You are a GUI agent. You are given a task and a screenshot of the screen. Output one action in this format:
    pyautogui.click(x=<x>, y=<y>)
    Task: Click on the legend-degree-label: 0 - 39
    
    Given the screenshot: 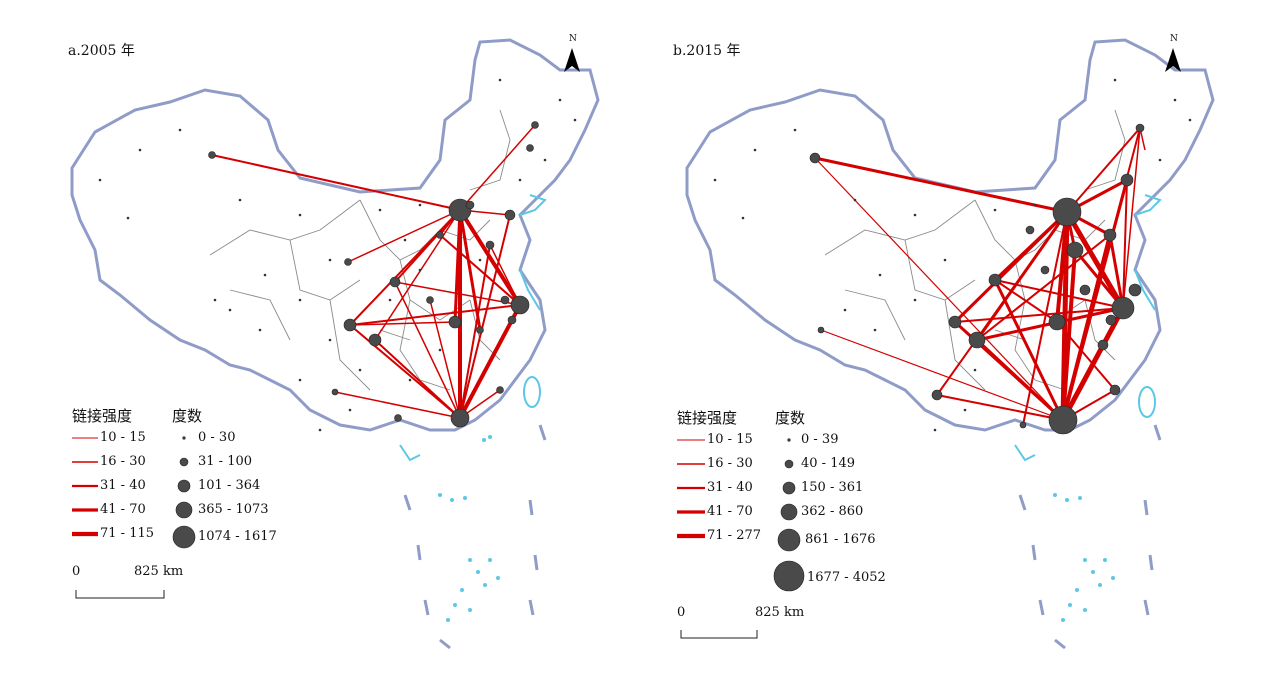 What is the action you would take?
    pyautogui.click(x=820, y=439)
    